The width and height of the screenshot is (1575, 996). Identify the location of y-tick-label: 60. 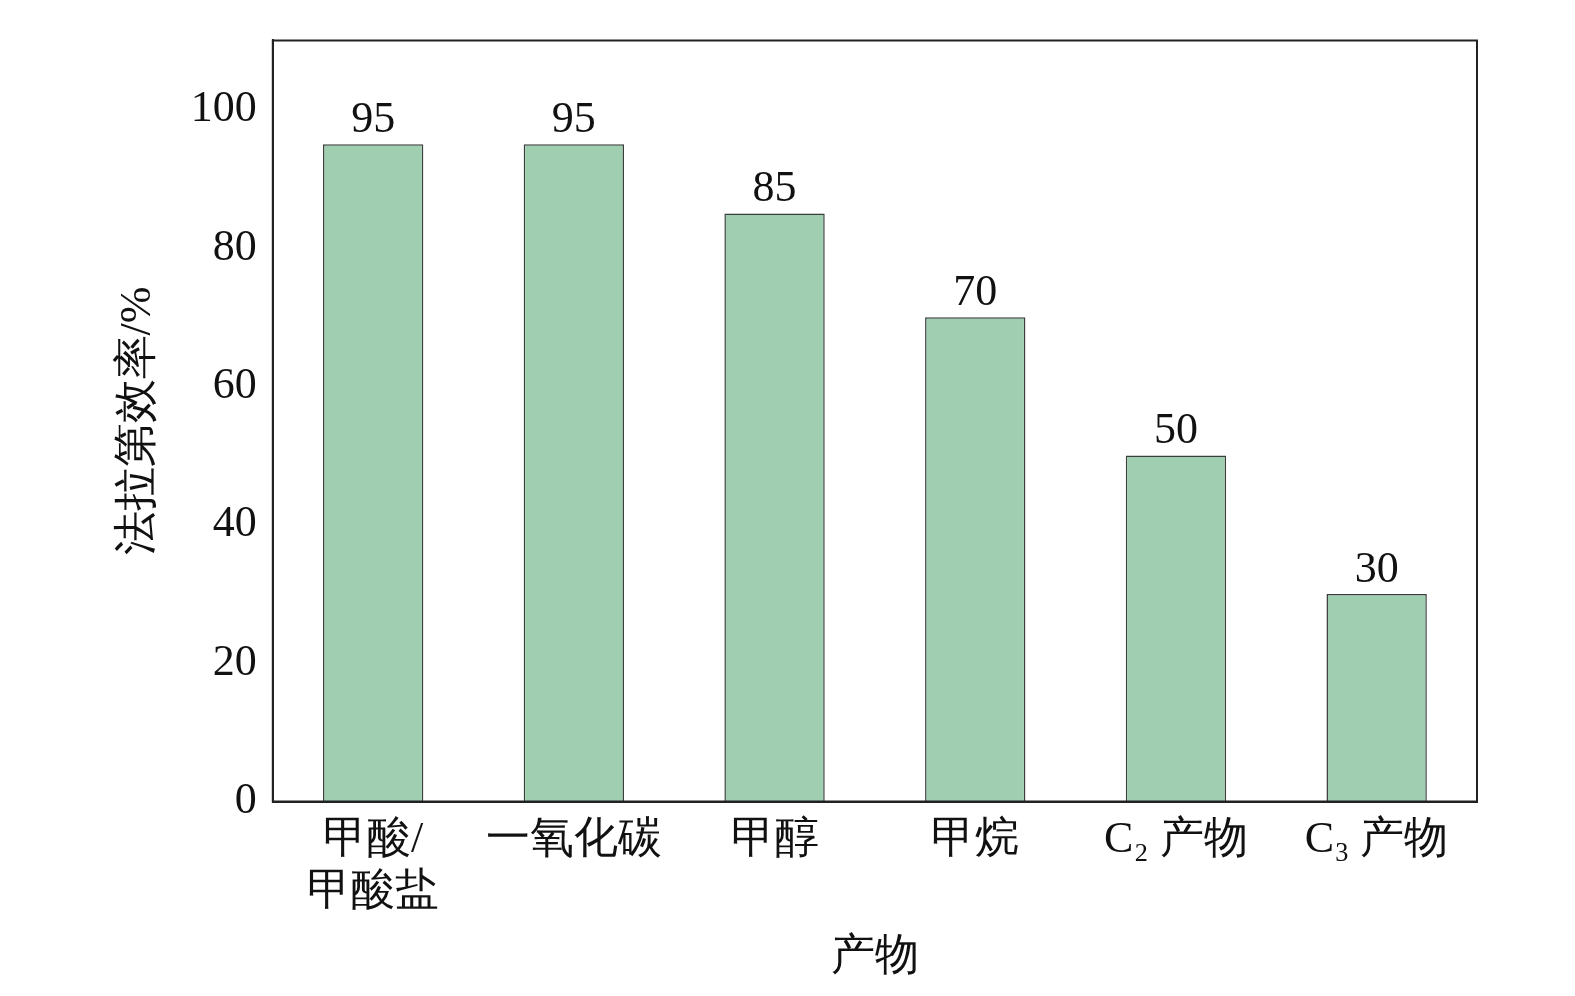
(234, 383).